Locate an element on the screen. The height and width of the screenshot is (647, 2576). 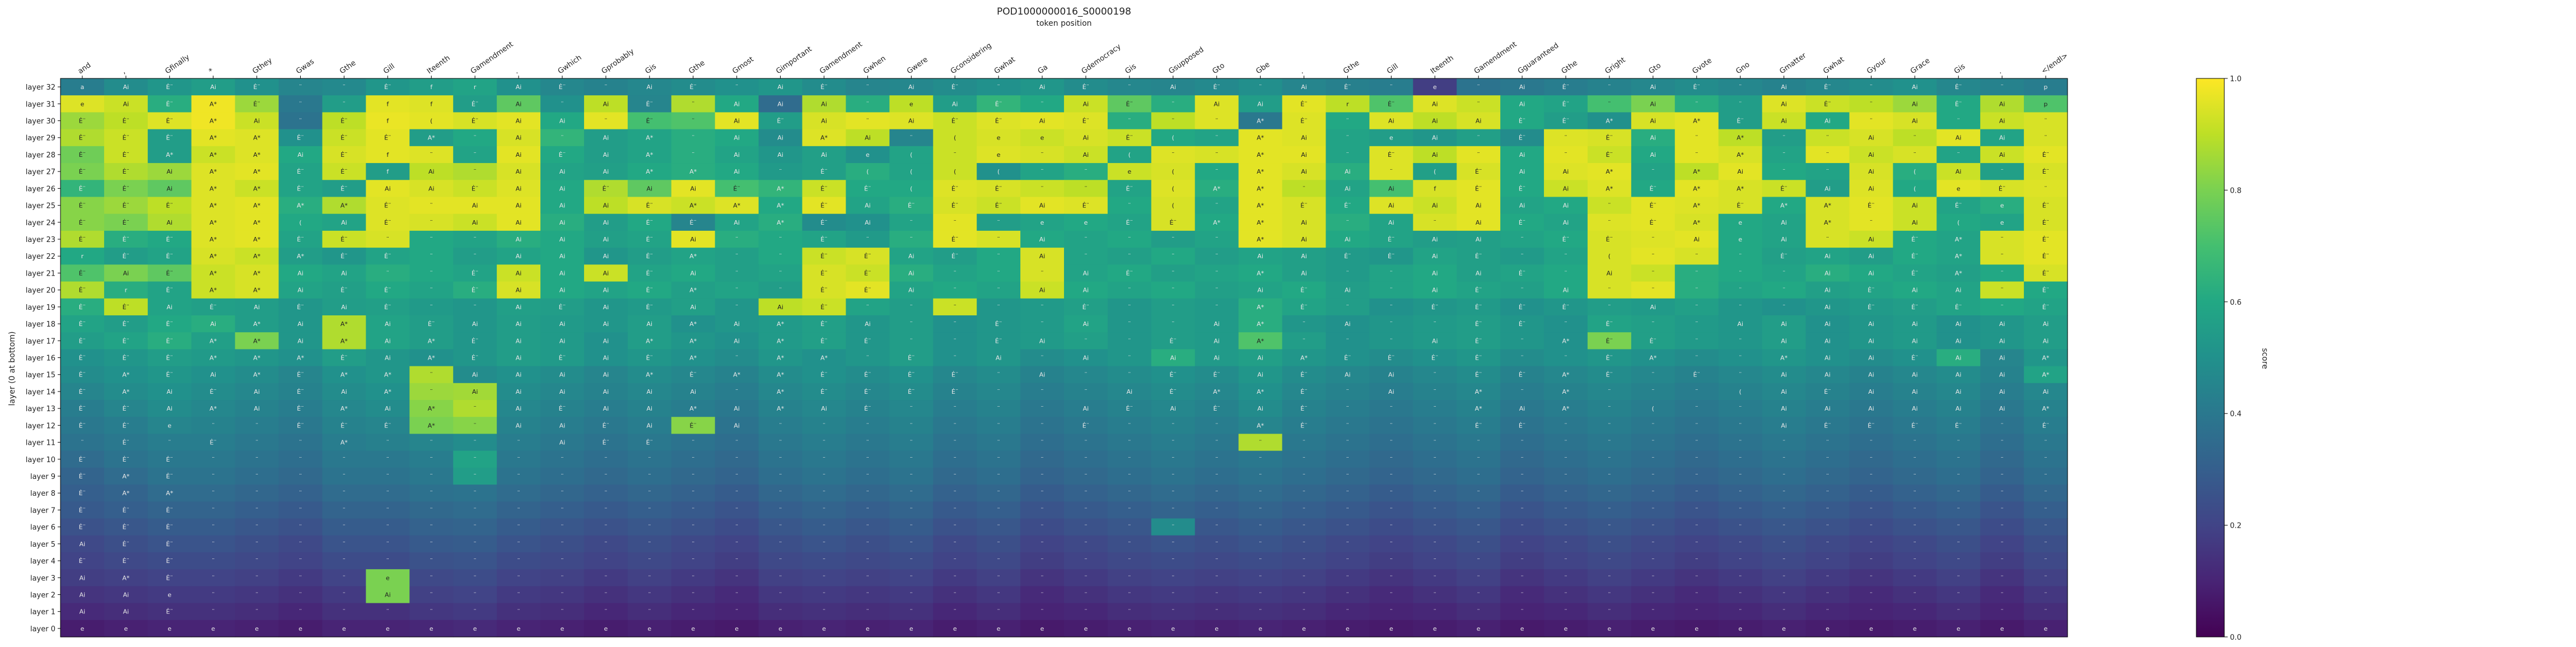
y-tick-label: layer 20 is located at coordinates (40, 291).